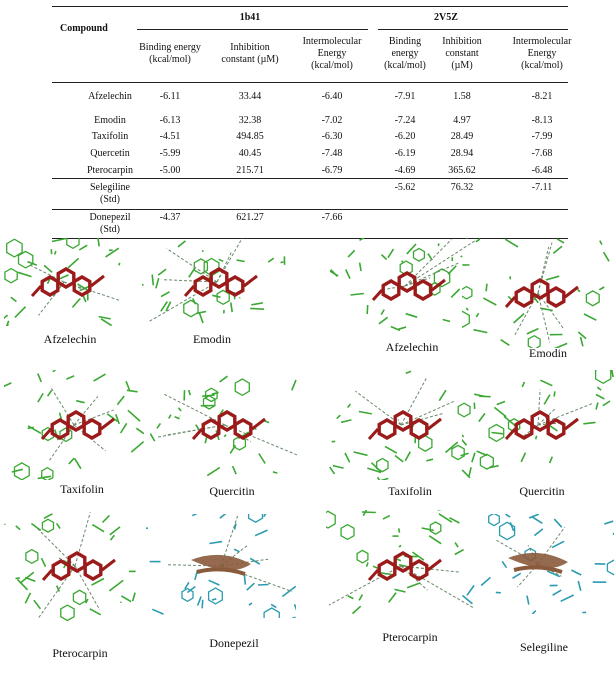 This screenshot has height=674, width=614. I want to click on table-cell: -5.99, so click(170, 153).